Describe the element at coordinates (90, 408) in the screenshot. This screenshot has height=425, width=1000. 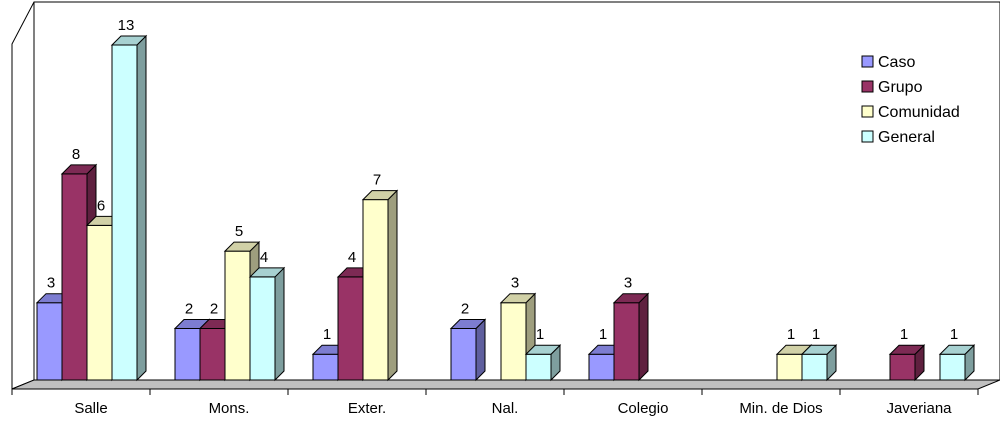
I see `category-label: Salle` at that location.